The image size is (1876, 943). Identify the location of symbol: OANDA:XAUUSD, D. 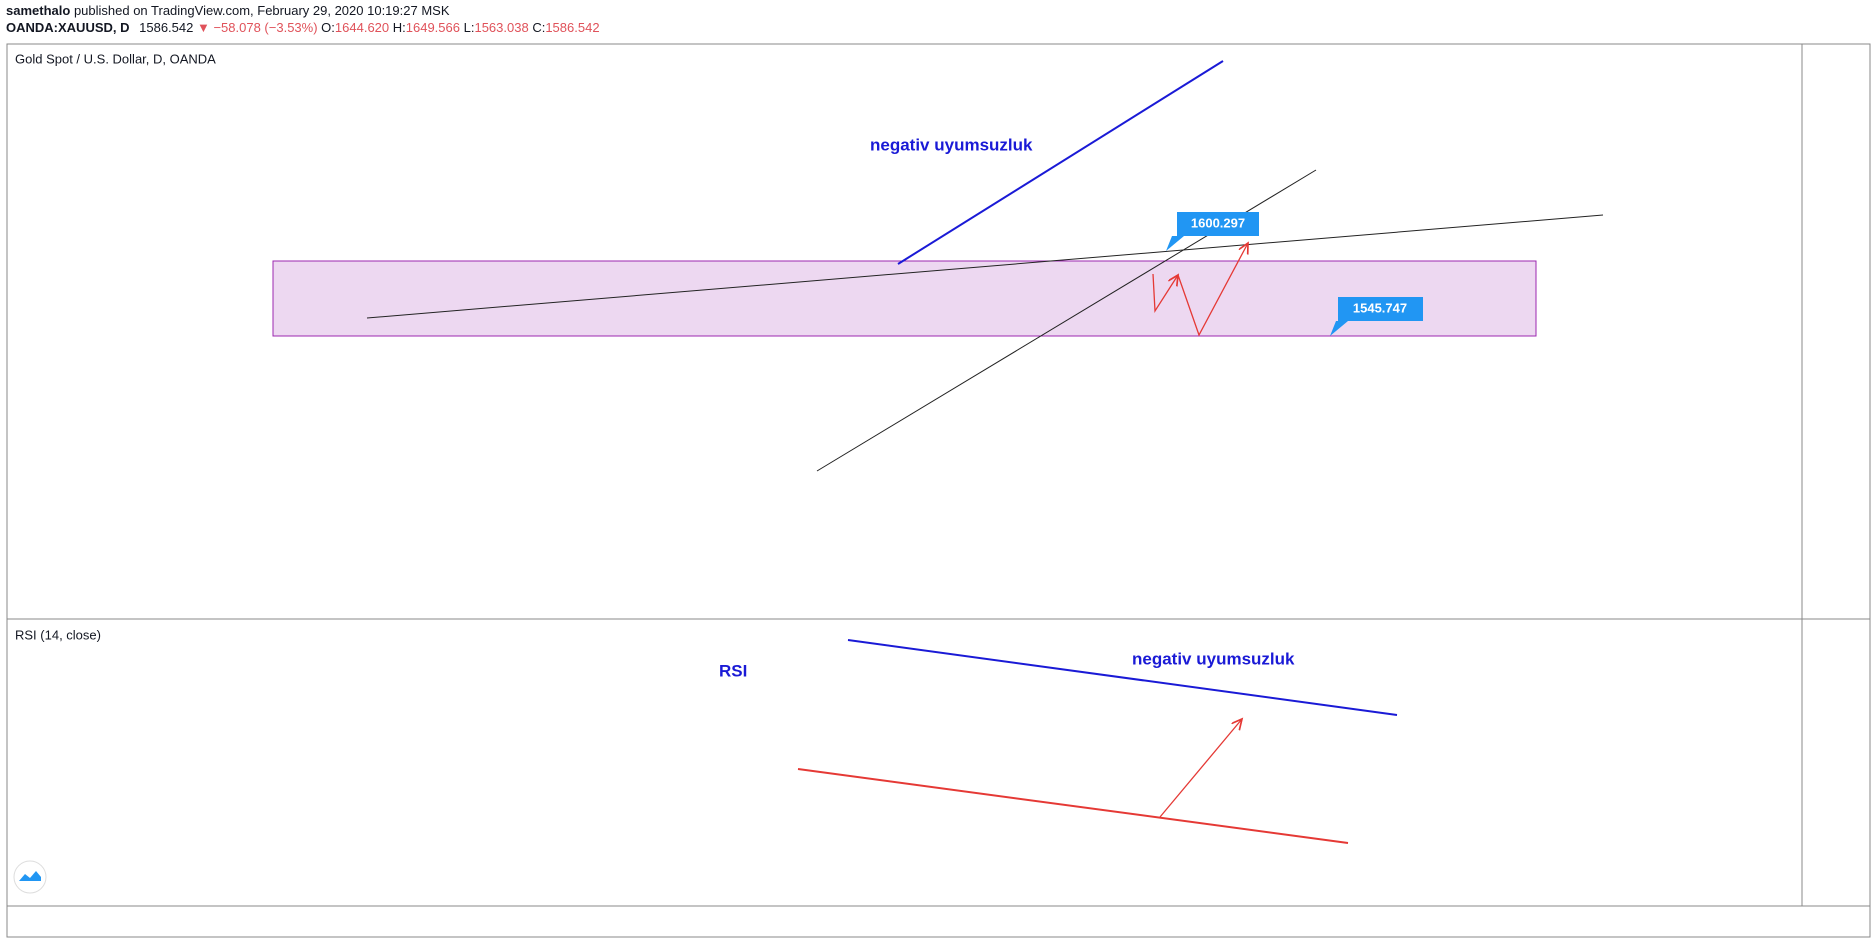
(68, 27).